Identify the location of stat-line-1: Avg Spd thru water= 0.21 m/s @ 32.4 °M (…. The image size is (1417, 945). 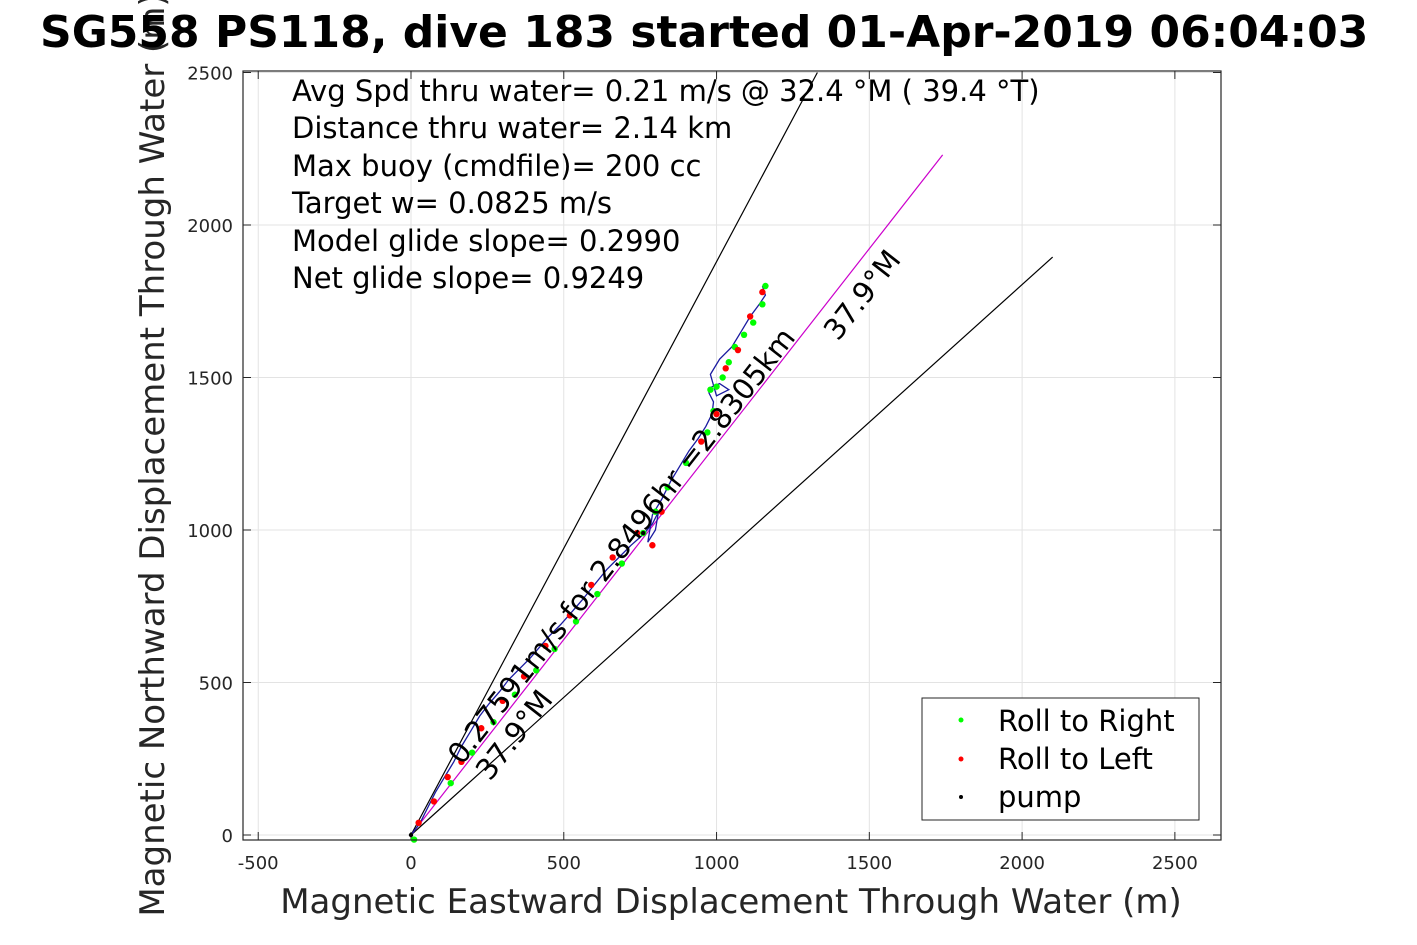
(666, 91).